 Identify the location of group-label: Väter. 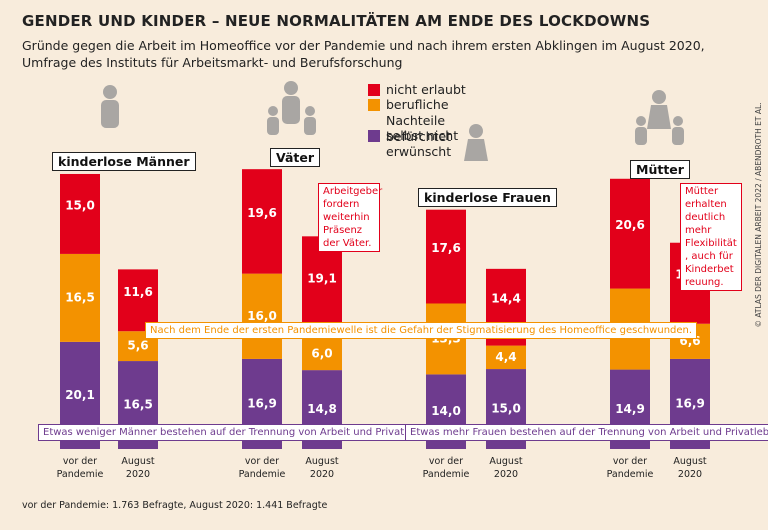
(295, 157).